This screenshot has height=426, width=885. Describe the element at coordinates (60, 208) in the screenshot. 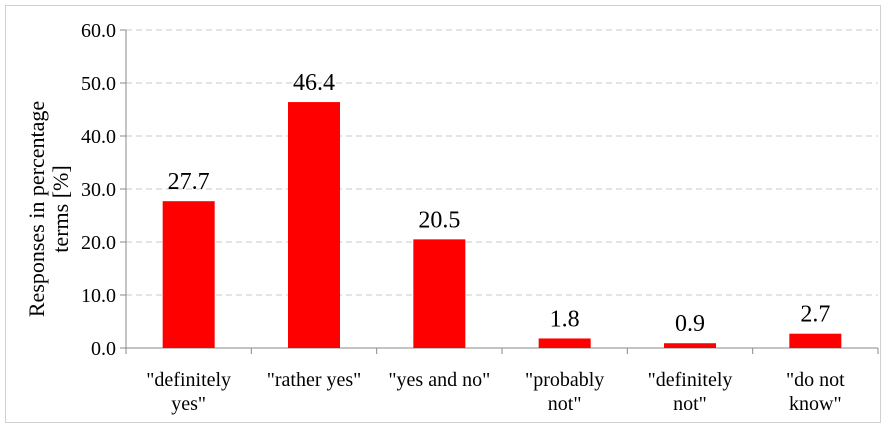

I see `y-axis-title-line: terms [%]` at that location.